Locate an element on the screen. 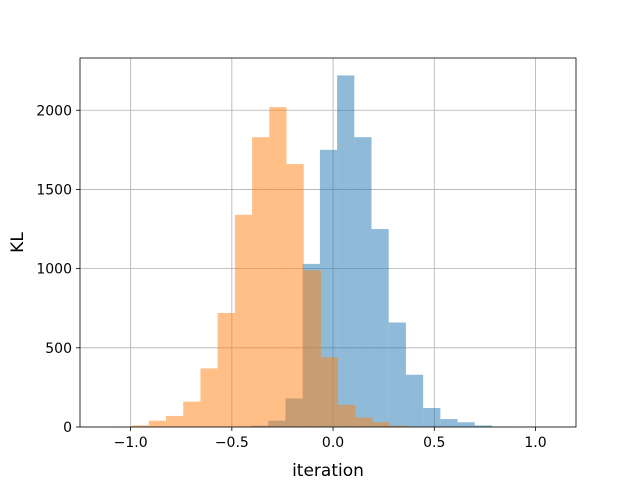  y-tick-label: 1000 is located at coordinates (54, 270).